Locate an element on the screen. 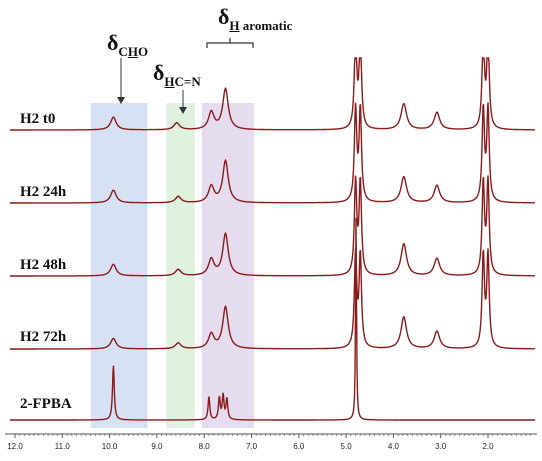  x-tick-label: 9.0 is located at coordinates (157, 446).